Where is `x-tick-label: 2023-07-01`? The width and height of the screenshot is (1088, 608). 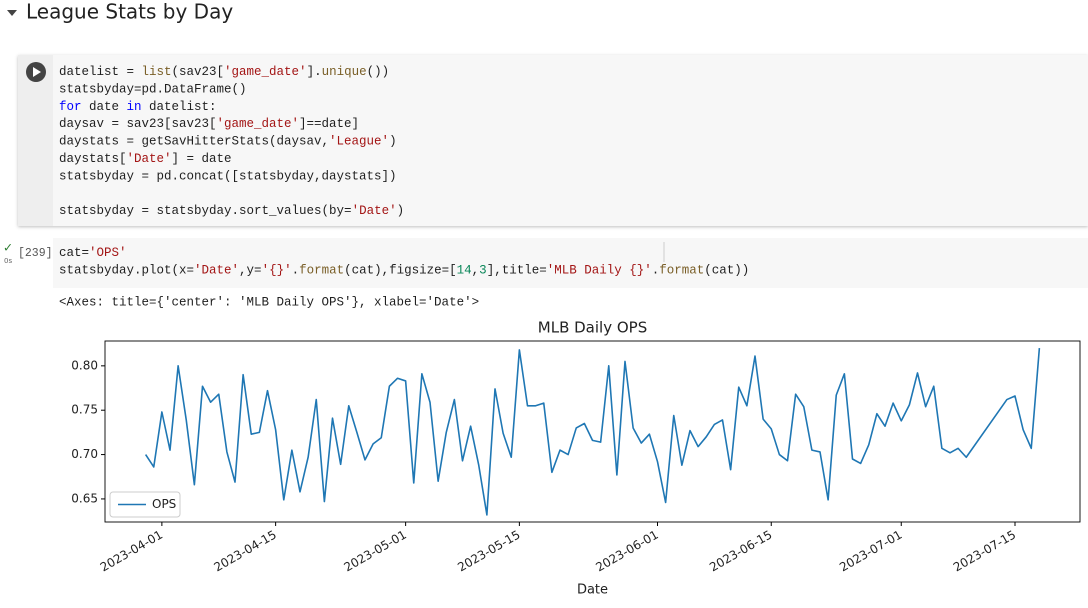
x-tick-label: 2023-07-01 is located at coordinates (870, 551).